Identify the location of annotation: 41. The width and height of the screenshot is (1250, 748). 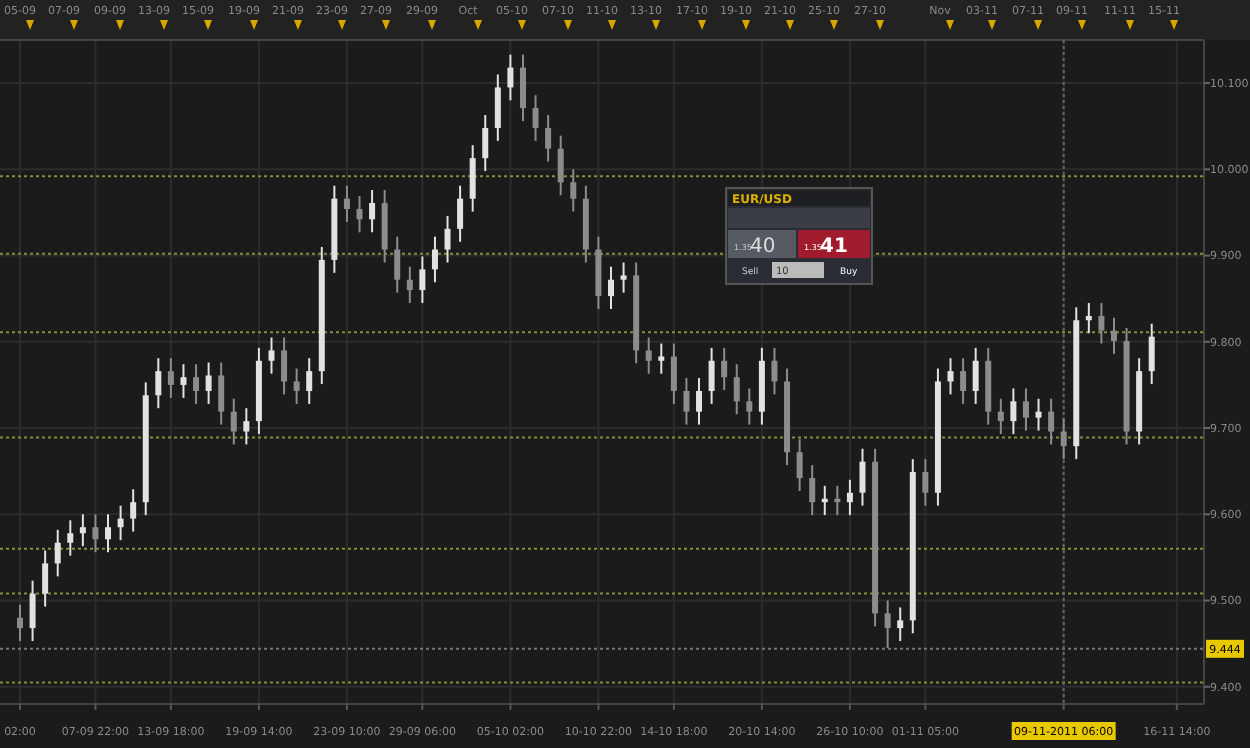
(834, 247).